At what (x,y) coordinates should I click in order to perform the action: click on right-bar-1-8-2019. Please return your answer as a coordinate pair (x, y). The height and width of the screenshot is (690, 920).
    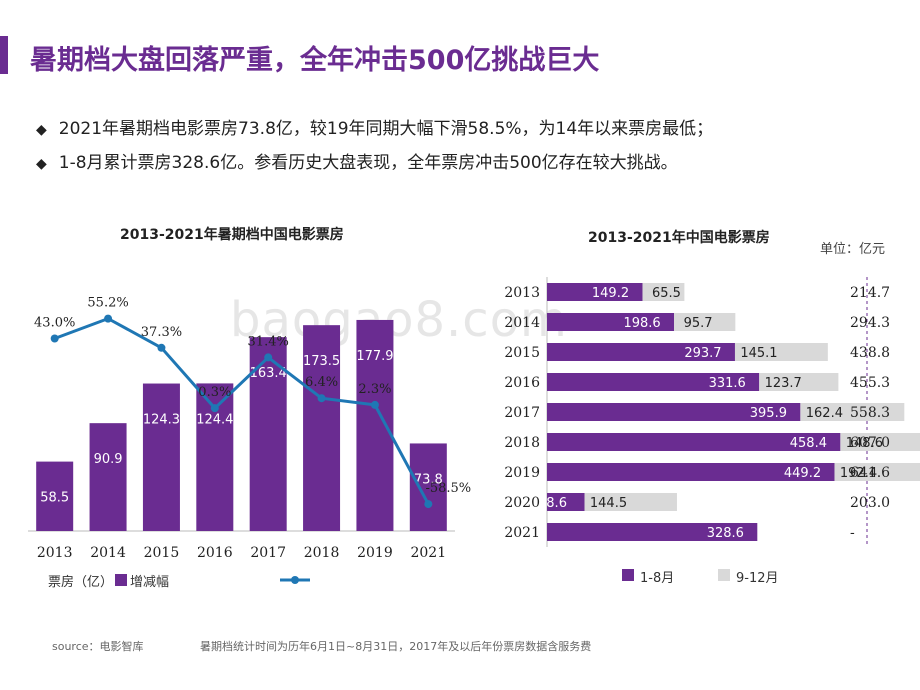
    Looking at the image, I should click on (691, 472).